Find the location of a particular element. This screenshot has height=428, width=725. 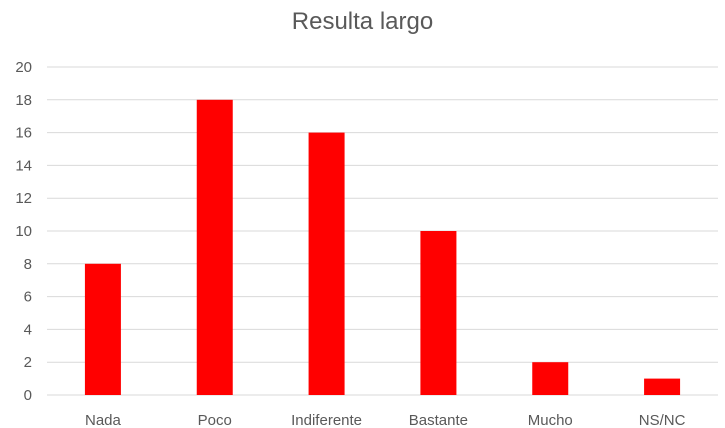

y-tick-label: 16 is located at coordinates (23, 133).